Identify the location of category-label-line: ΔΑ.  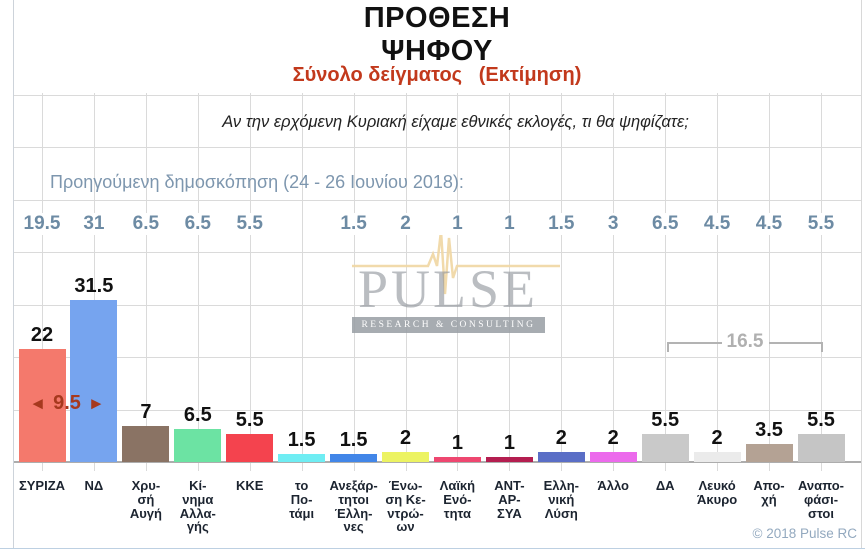
(665, 485).